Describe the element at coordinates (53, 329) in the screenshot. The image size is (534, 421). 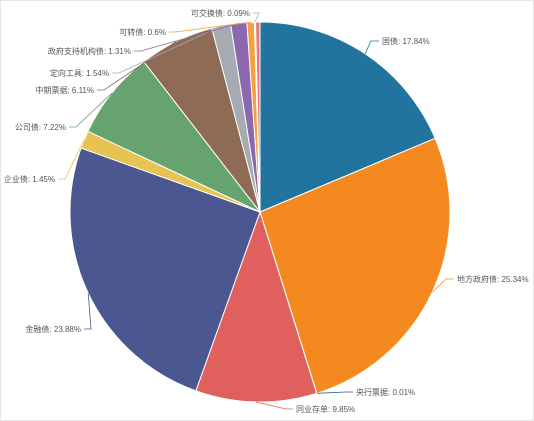
I see `slice-label-5: 金融债: 23.88%` at that location.